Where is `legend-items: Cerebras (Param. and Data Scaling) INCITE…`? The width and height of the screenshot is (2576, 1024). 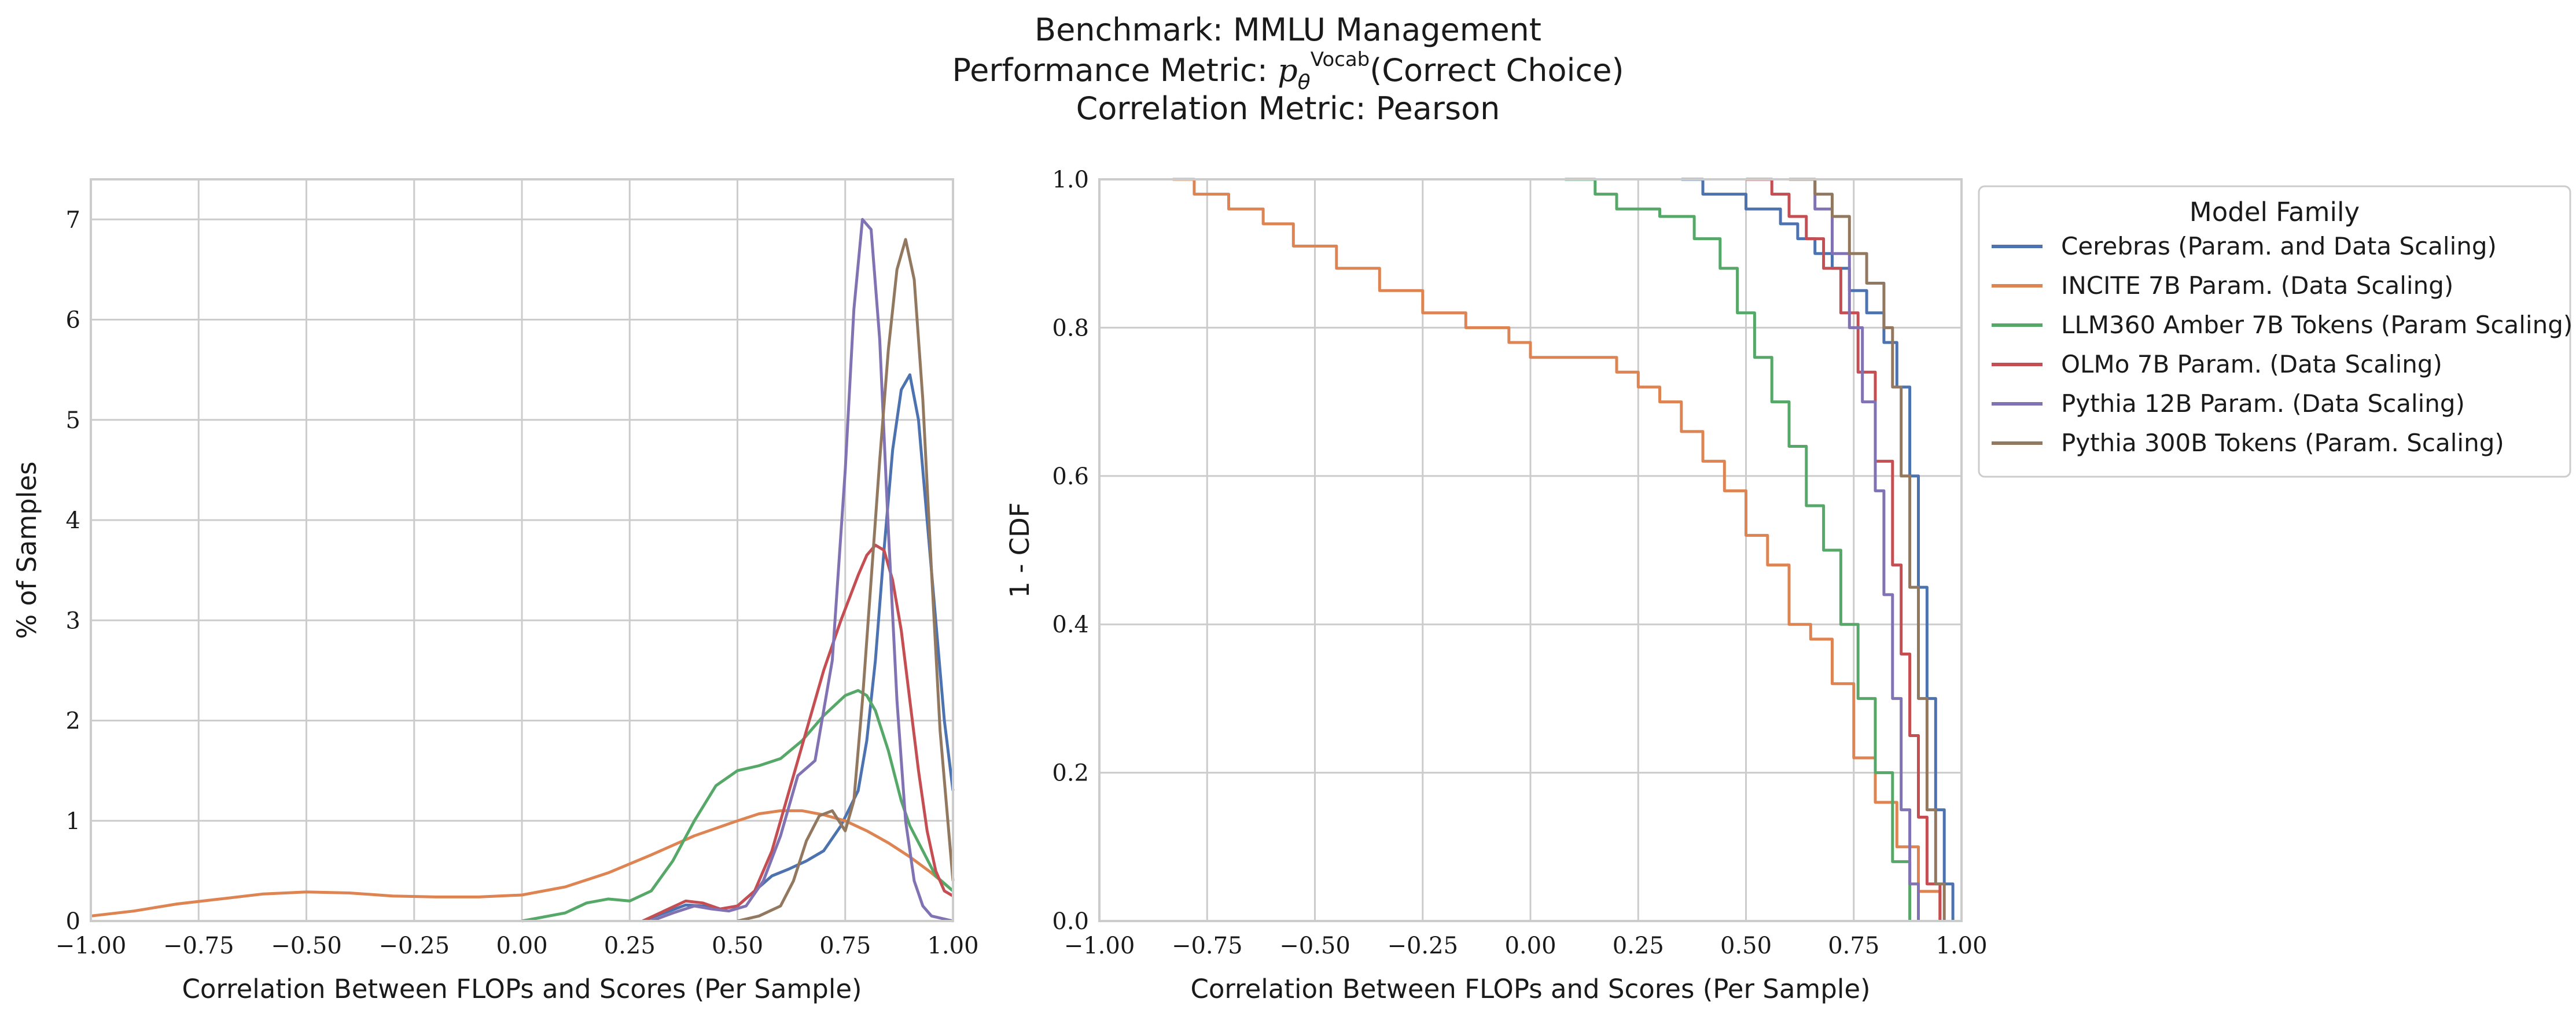
legend-items: Cerebras (Param. and Data Scaling) INCITE… is located at coordinates (2282, 344).